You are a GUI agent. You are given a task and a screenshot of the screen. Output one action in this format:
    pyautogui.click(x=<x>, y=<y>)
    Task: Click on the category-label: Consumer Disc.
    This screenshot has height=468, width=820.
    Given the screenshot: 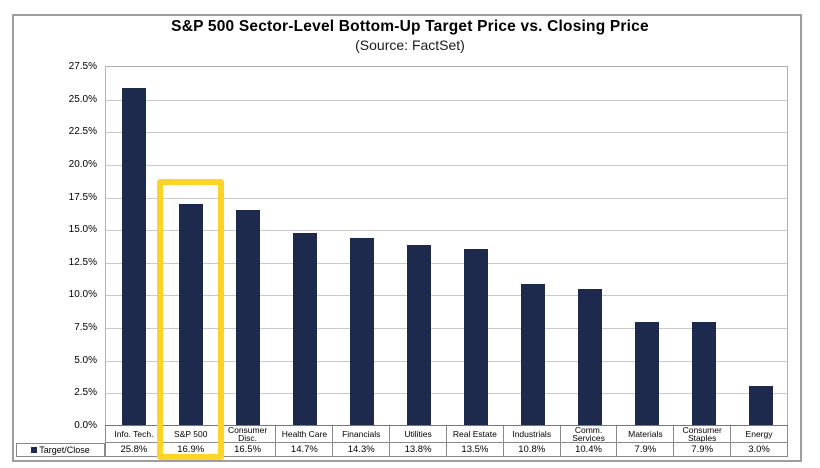 What is the action you would take?
    pyautogui.click(x=247, y=434)
    